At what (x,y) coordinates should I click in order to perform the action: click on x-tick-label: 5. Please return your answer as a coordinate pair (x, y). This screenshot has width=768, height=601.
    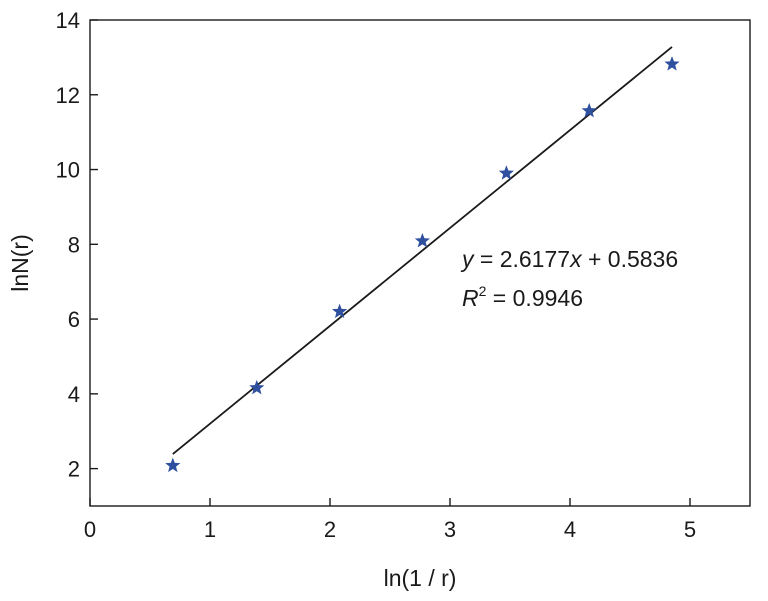
    Looking at the image, I should click on (690, 529).